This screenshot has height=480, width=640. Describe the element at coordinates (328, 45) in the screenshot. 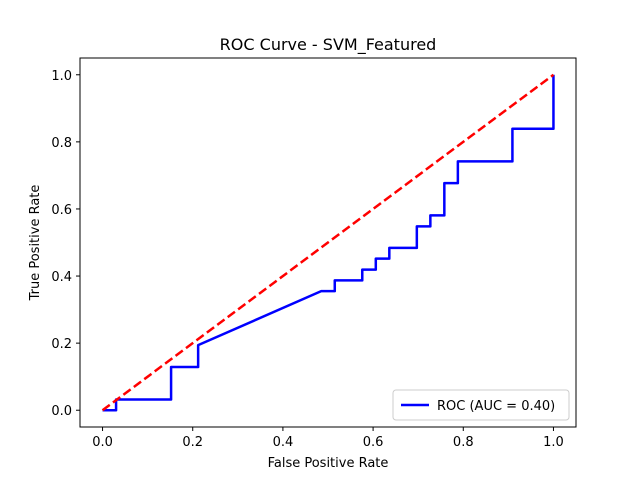

I see `chart-title: ROC Curve - SVM_Featured` at that location.